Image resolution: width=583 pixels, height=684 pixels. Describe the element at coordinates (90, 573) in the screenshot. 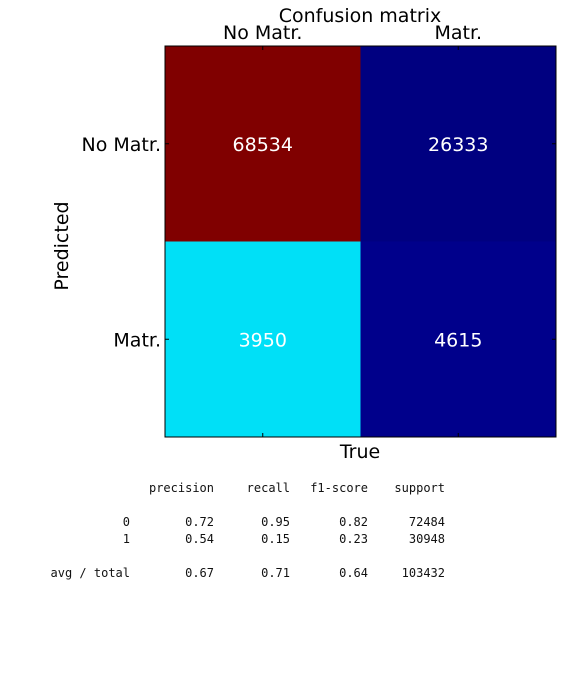

I see `report-avg-label: avg / total` at that location.